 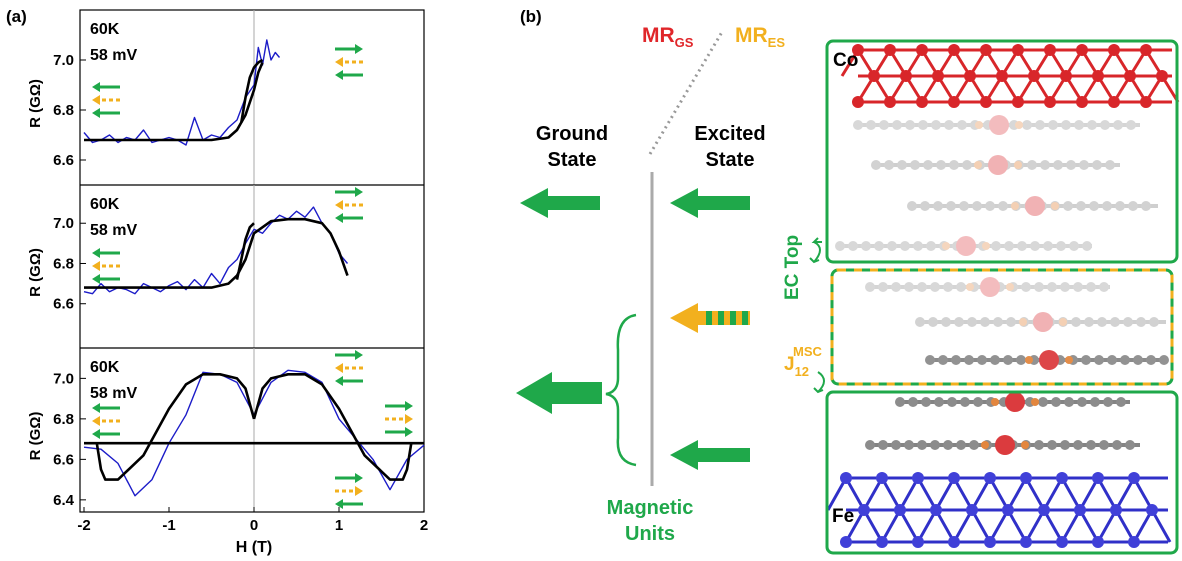 I want to click on ec-top: EC Top, so click(x=792, y=267).